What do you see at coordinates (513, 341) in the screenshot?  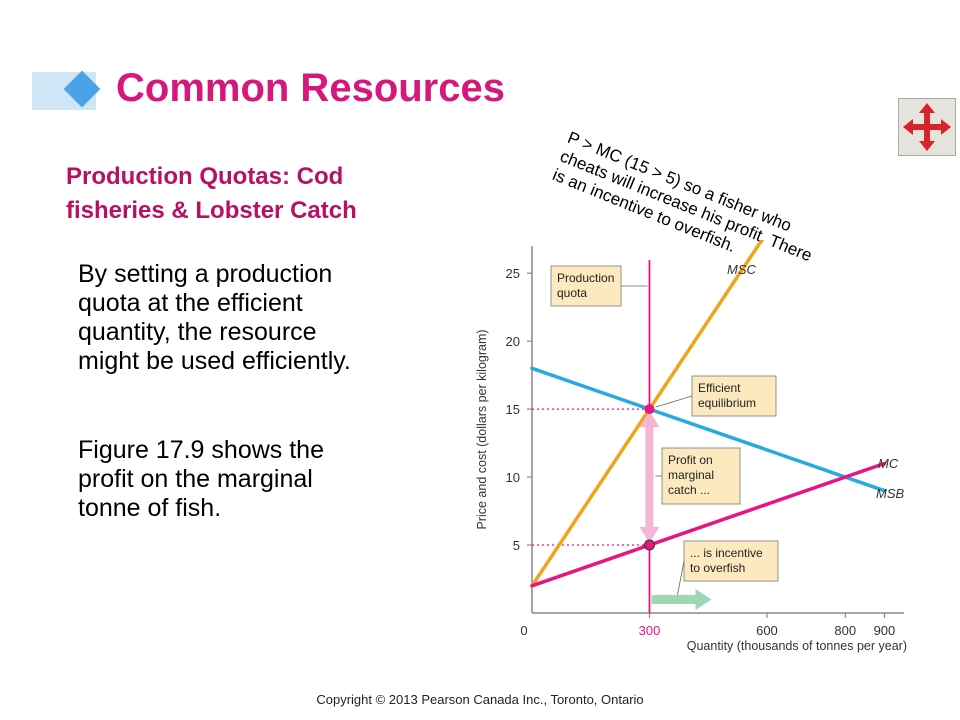 I see `y-tick-label: 20` at bounding box center [513, 341].